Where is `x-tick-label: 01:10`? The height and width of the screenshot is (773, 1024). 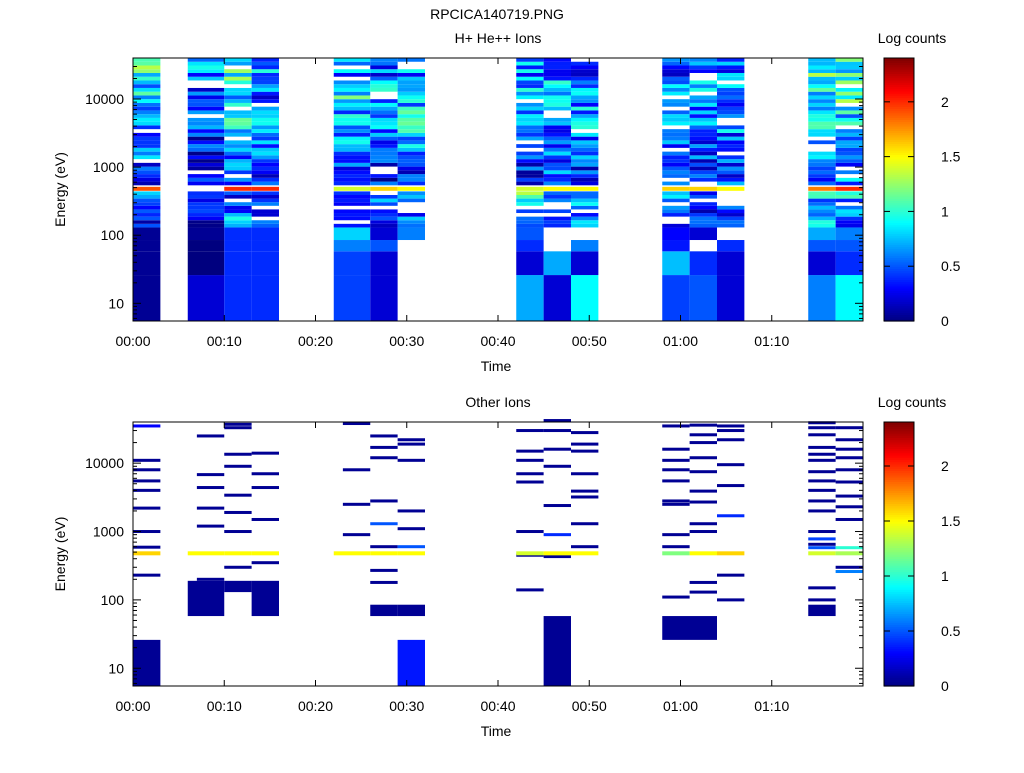
x-tick-label: 01:10 is located at coordinates (771, 706).